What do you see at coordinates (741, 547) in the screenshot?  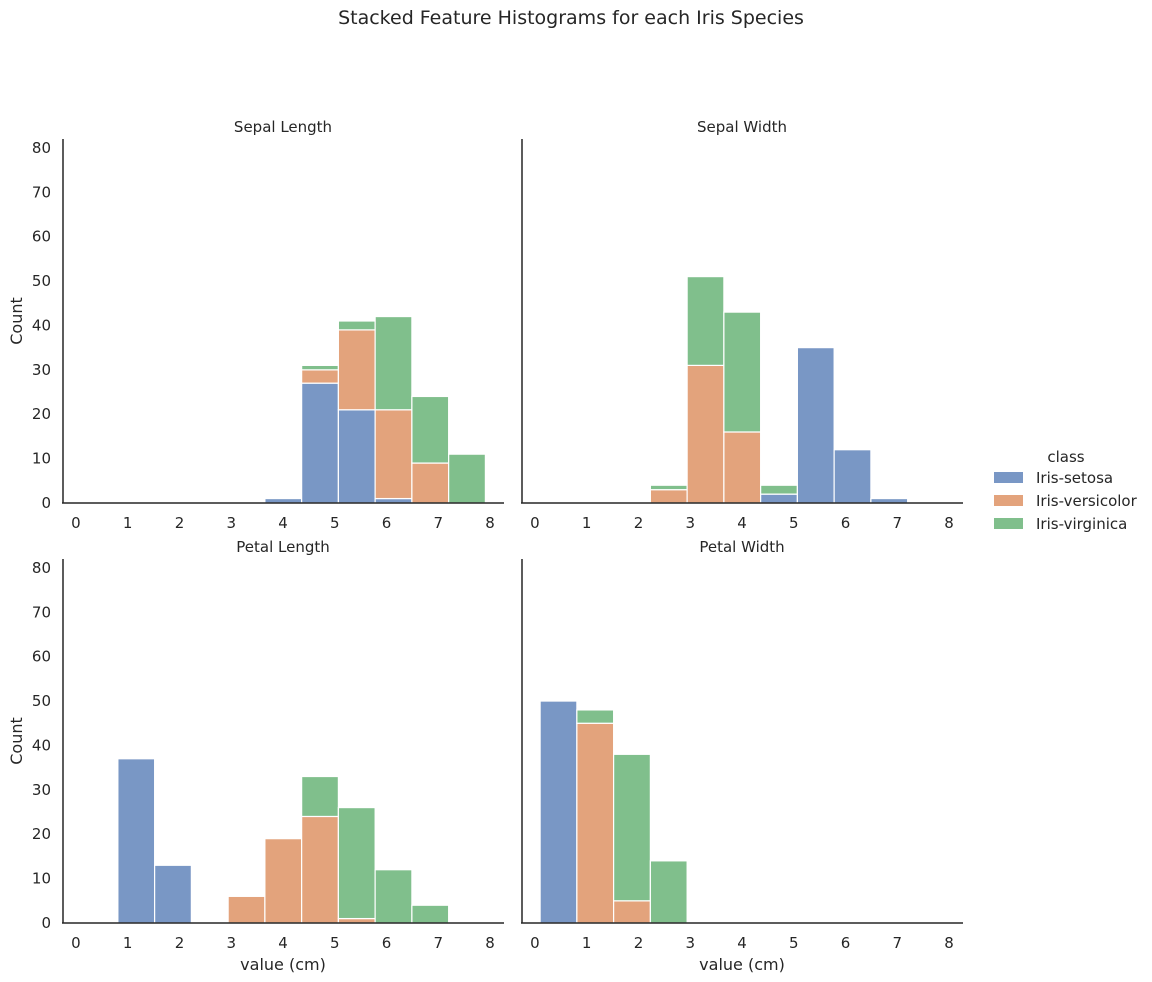 I see `panel-title: Petal Width` at bounding box center [741, 547].